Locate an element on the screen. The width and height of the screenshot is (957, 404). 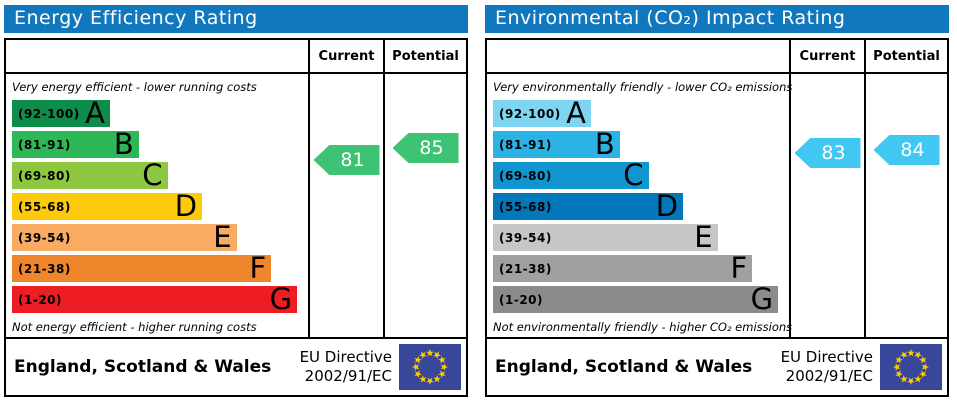
current-rating-cell: 81 is located at coordinates (345, 205).